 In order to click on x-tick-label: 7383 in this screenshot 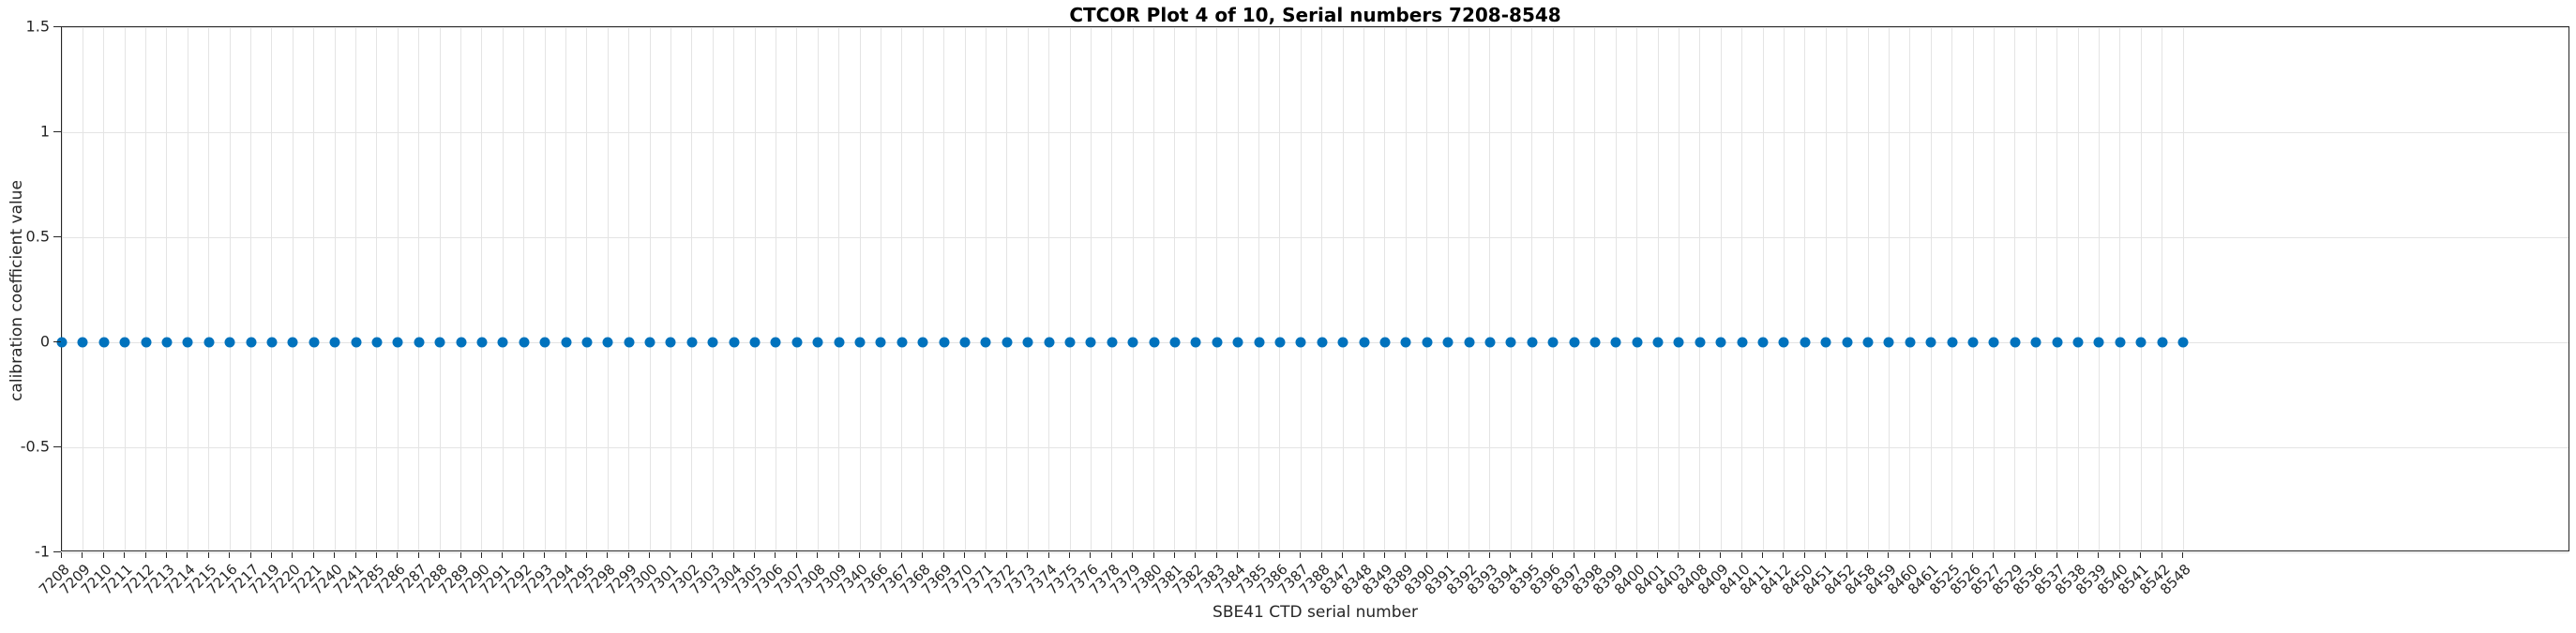, I will do `click(1209, 579)`.